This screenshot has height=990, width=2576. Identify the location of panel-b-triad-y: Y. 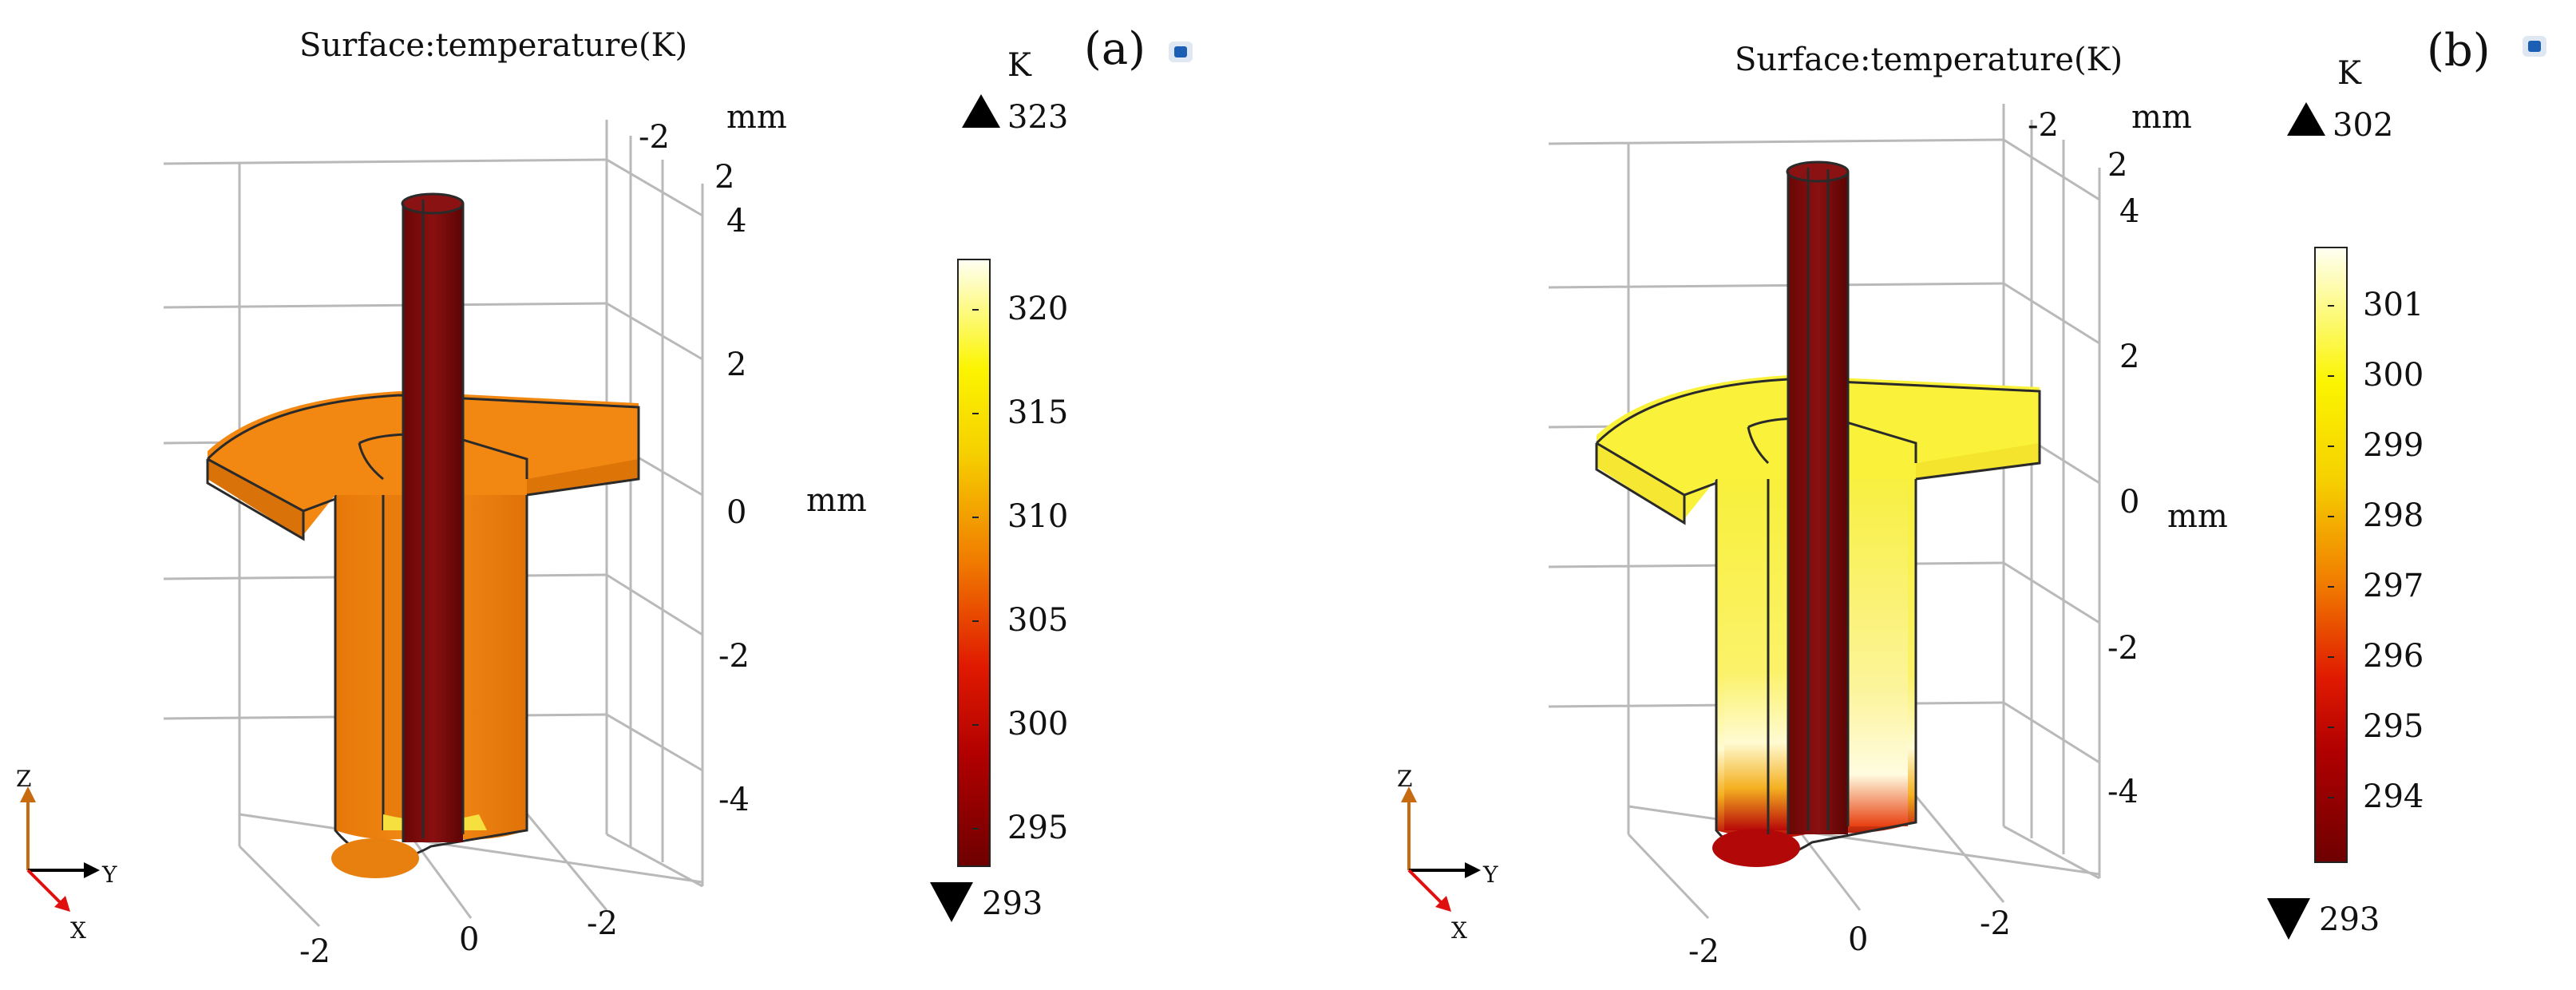
(1490, 875).